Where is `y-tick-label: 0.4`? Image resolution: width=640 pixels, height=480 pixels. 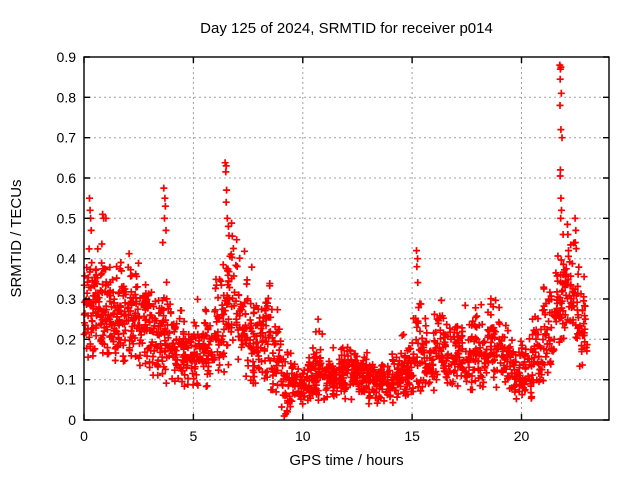 y-tick-label: 0.4 is located at coordinates (67, 259).